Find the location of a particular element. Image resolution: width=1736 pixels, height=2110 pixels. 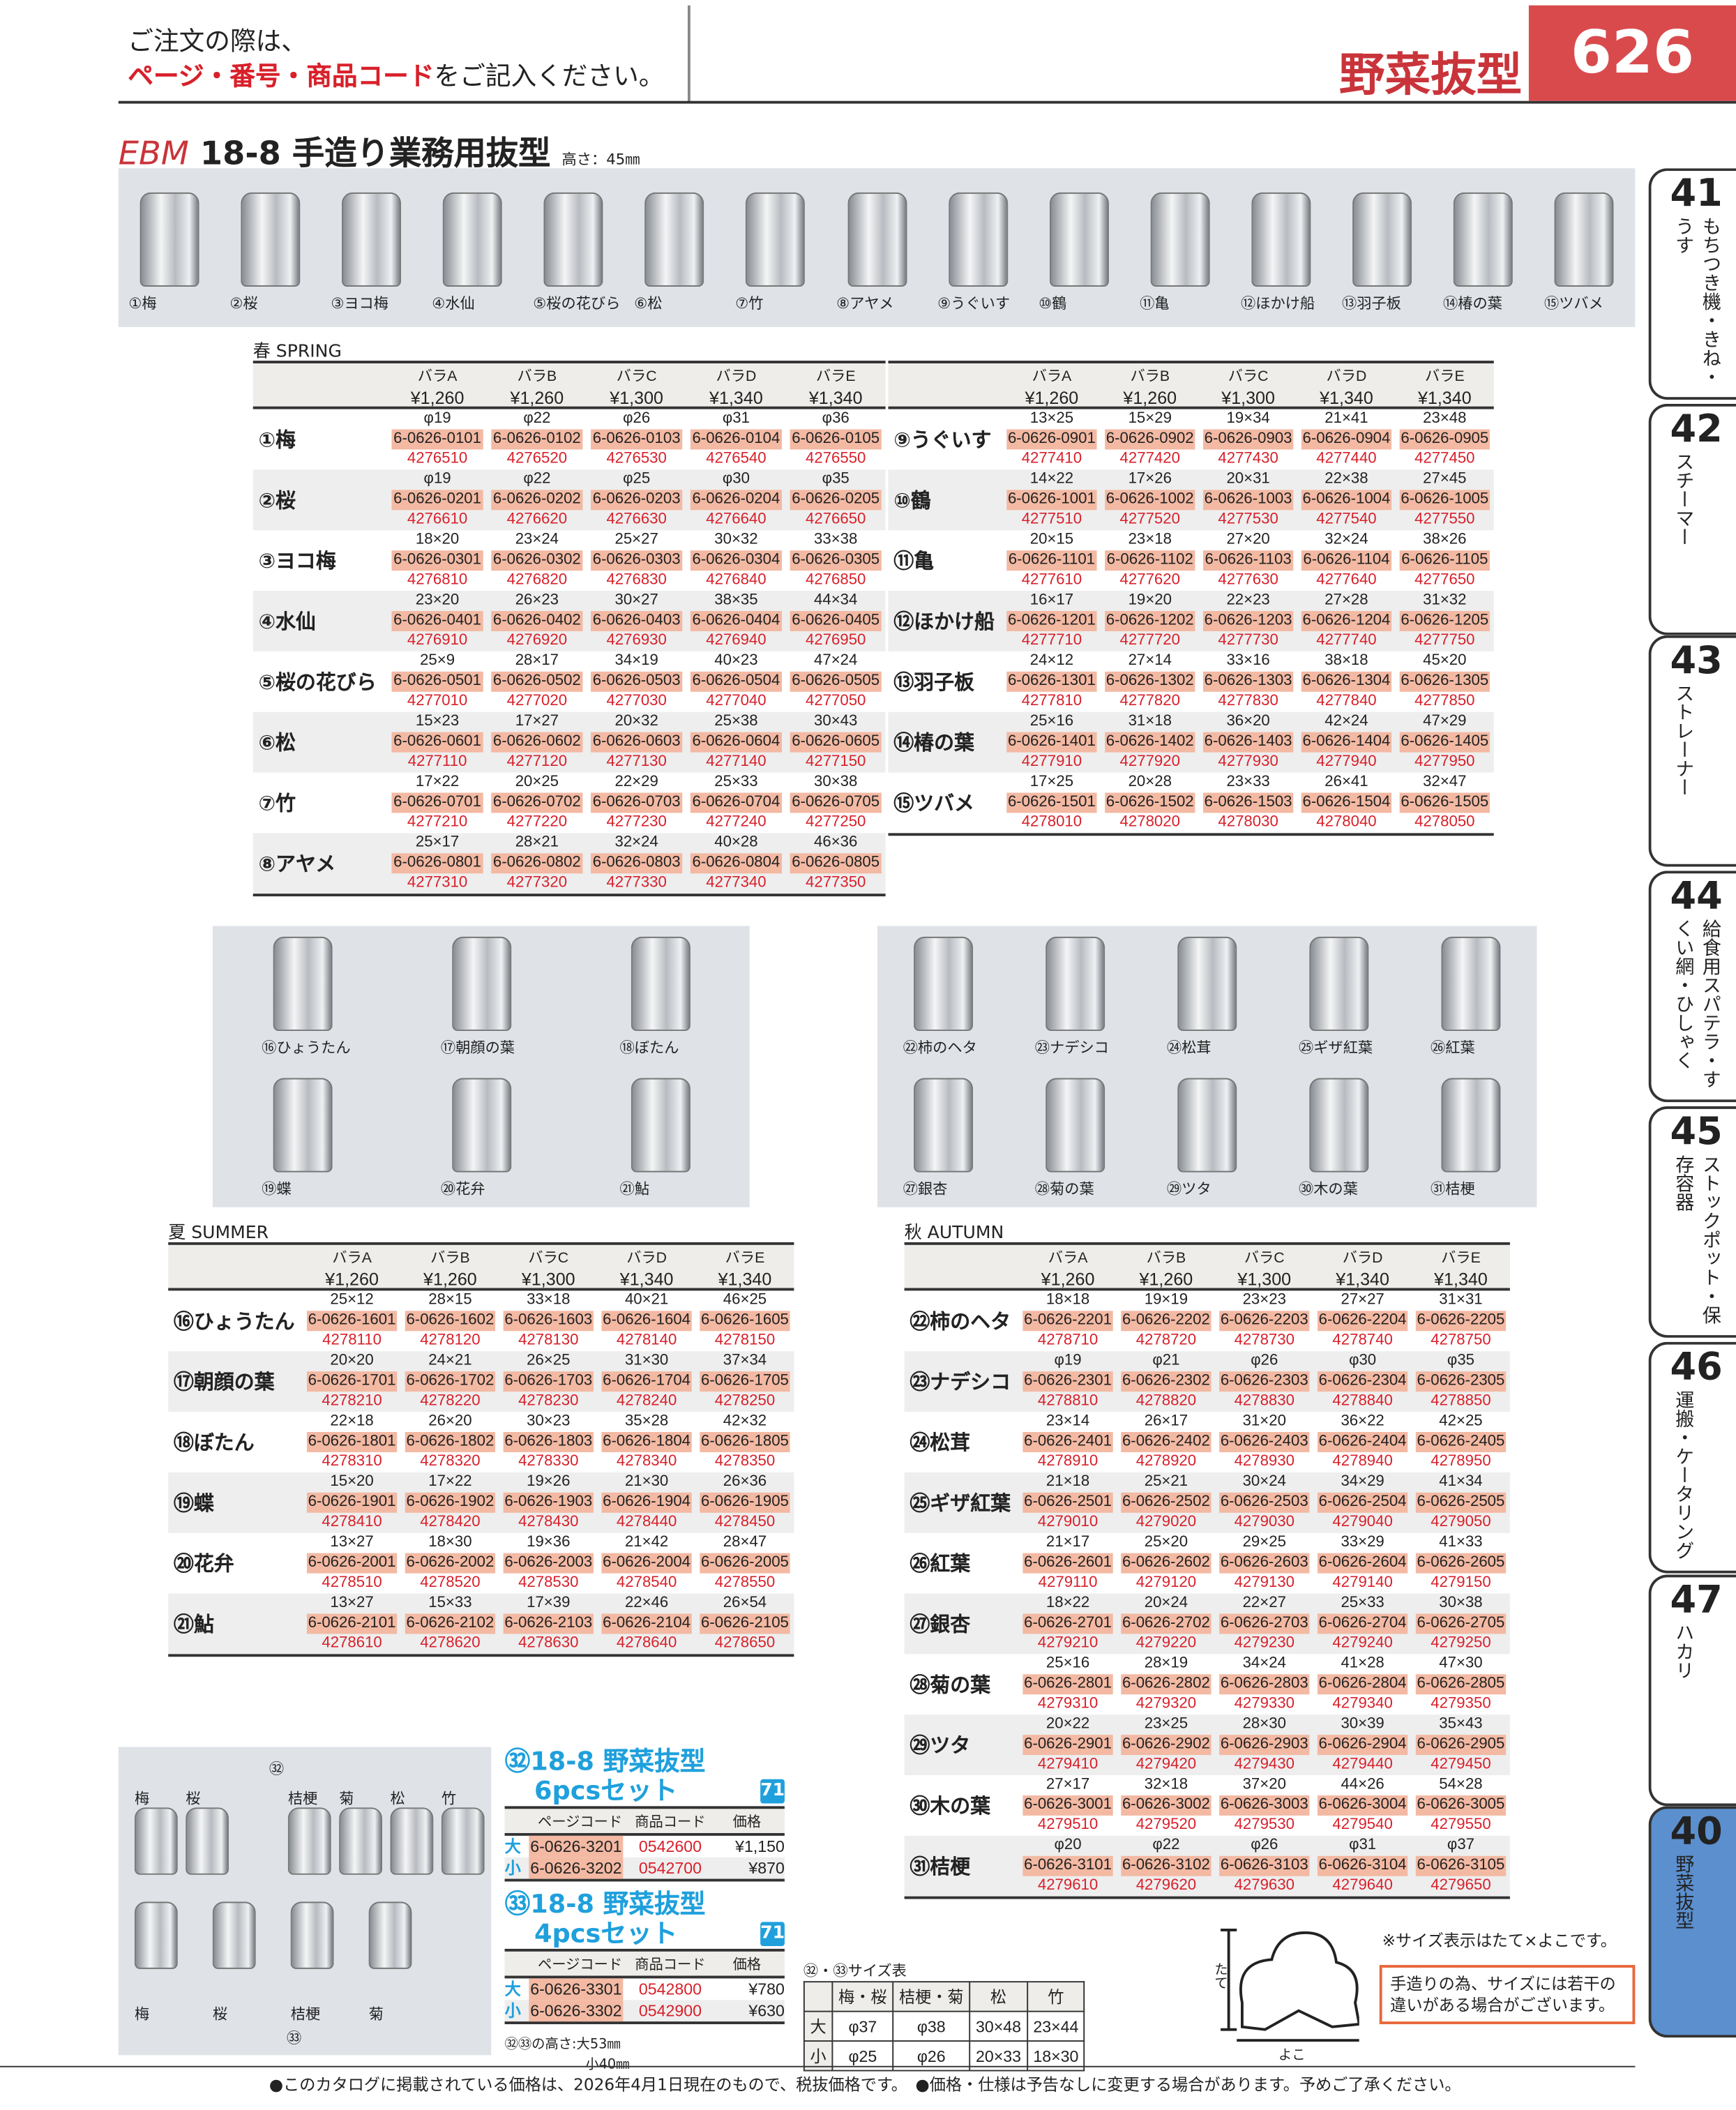

page-code-wrap: 6-0626-0705 is located at coordinates (836, 803).